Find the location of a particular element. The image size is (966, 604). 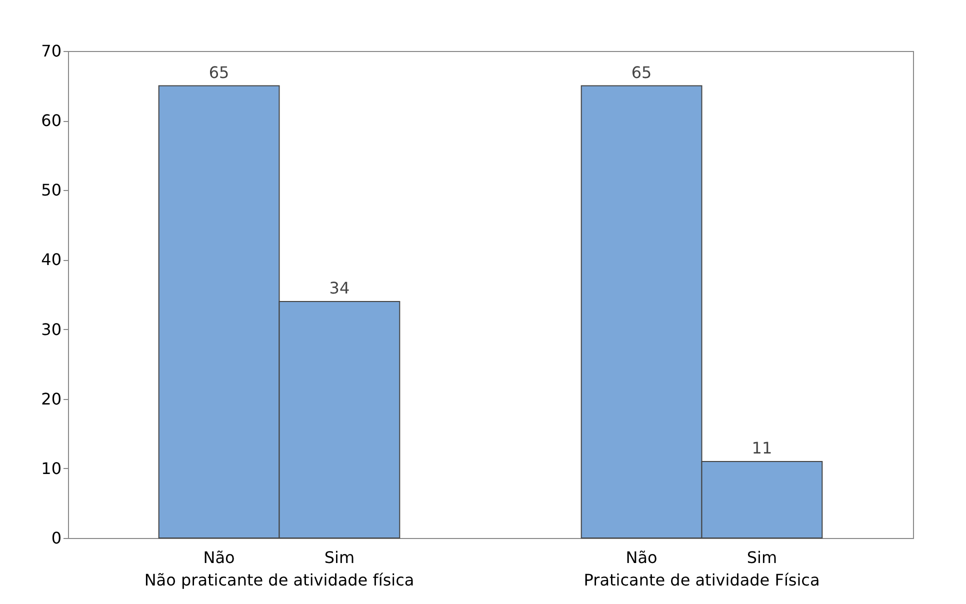

y-tick-label: 10 is located at coordinates (51, 468).